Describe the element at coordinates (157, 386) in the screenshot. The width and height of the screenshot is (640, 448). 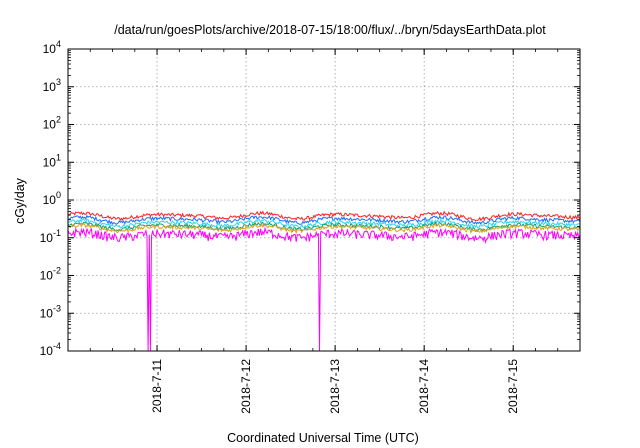
I see `x-tick-label: 2018-7-11` at that location.